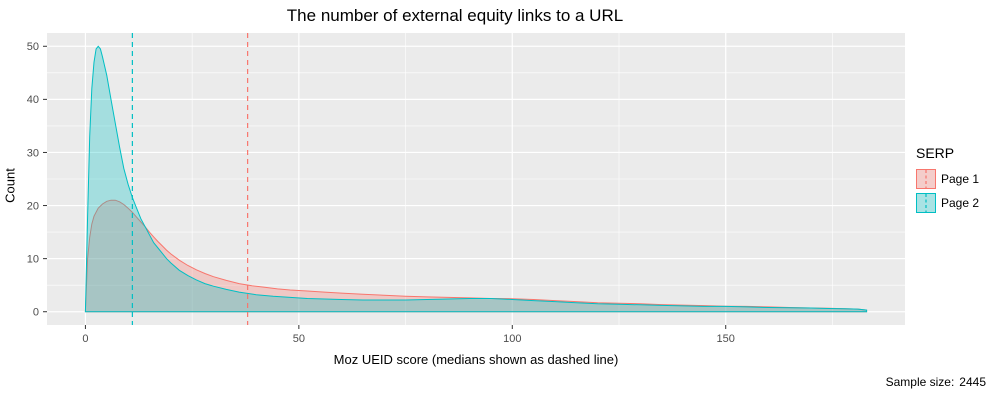 The width and height of the screenshot is (1000, 400). I want to click on sample-size-label: Sample size:, so click(920, 382).